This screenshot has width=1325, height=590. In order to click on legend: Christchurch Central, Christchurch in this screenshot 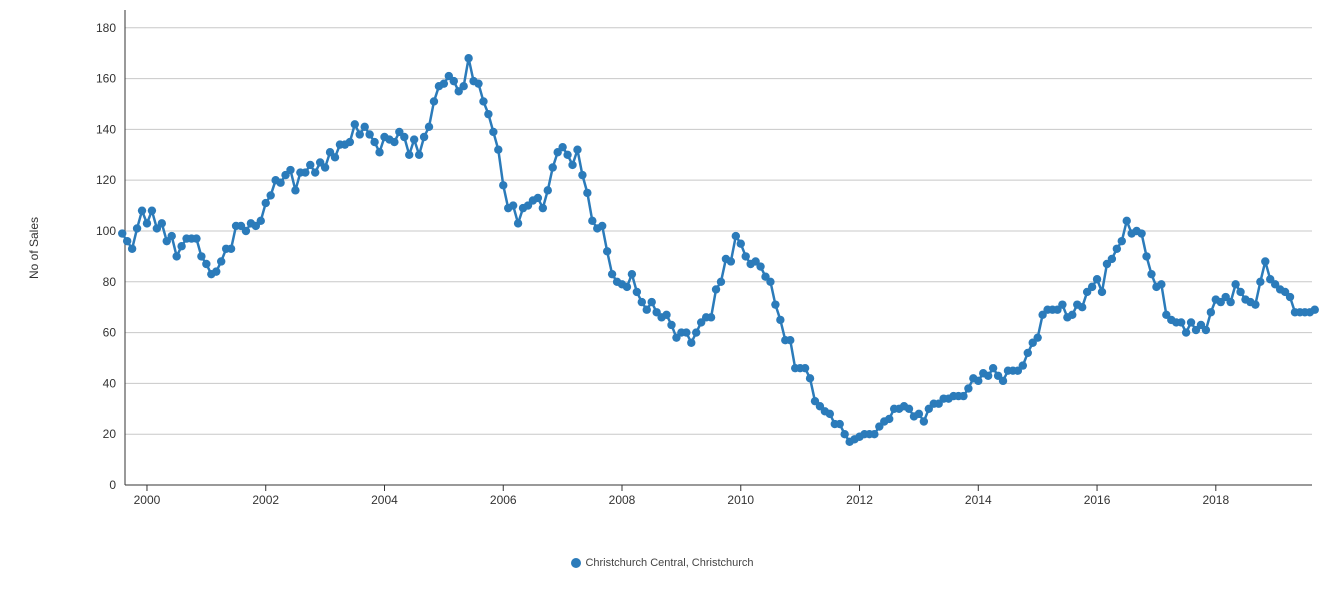, I will do `click(662, 564)`.